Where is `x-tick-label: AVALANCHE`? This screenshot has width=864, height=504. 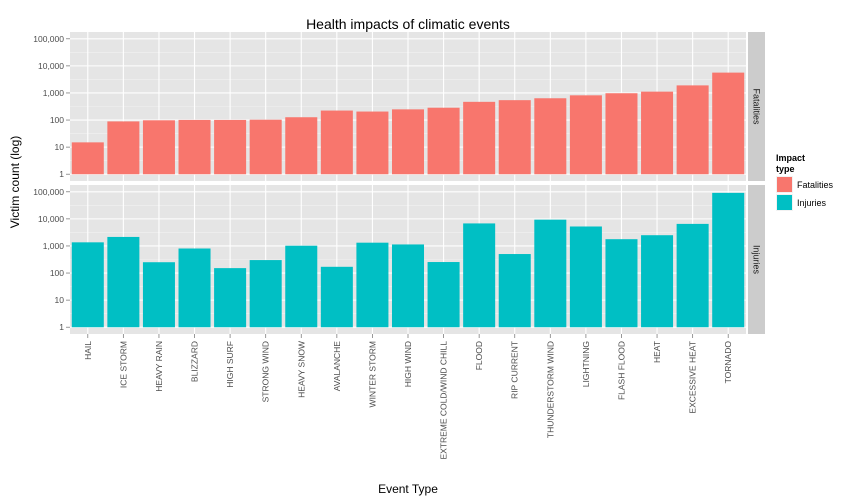
x-tick-label: AVALANCHE is located at coordinates (337, 366).